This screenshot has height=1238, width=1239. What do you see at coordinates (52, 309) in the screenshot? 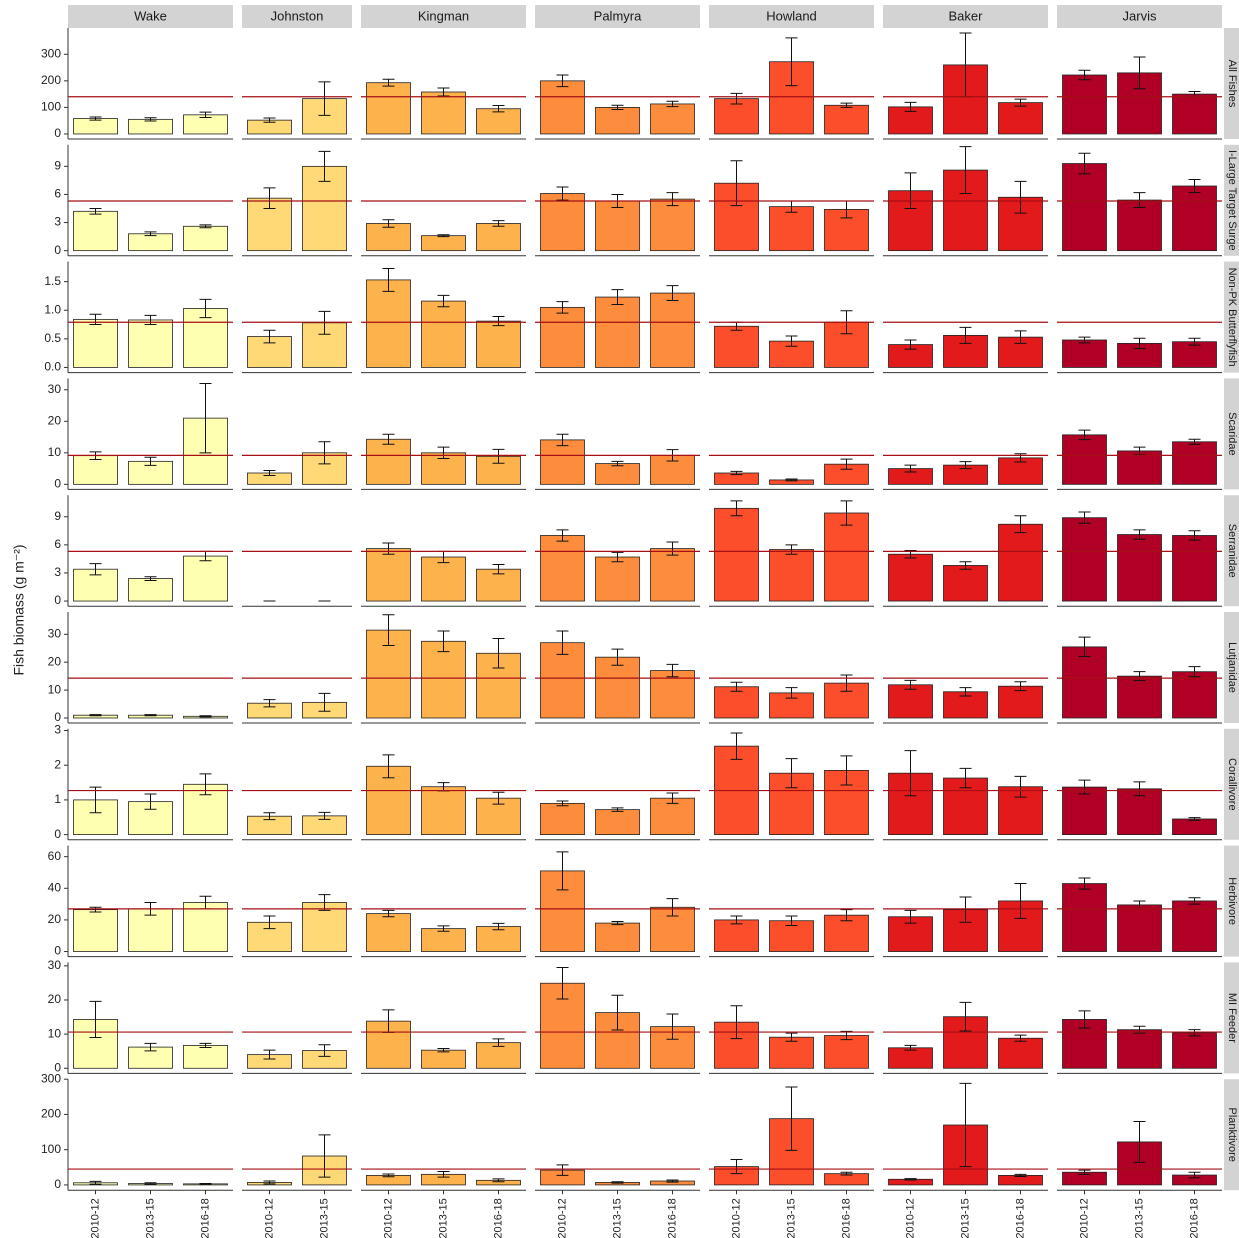
I see `y-tick-label: 1.0` at bounding box center [52, 309].